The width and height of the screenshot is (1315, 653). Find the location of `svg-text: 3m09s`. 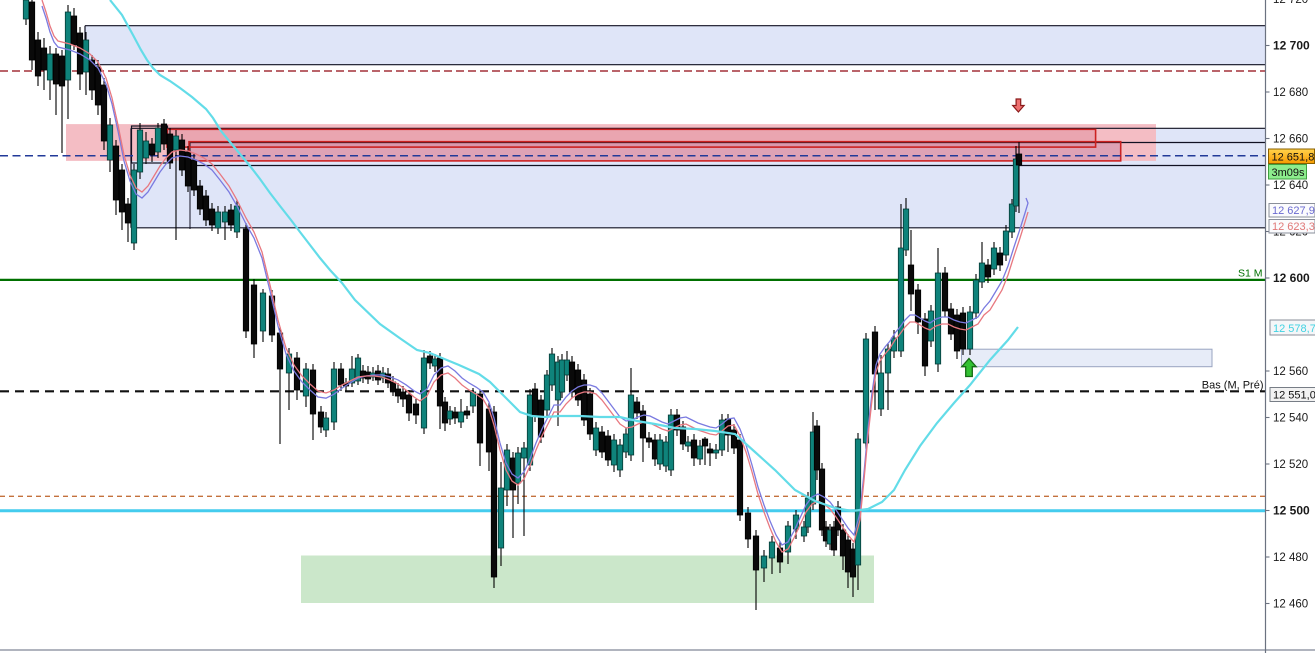

svg-text: 3m09s is located at coordinates (1289, 173).